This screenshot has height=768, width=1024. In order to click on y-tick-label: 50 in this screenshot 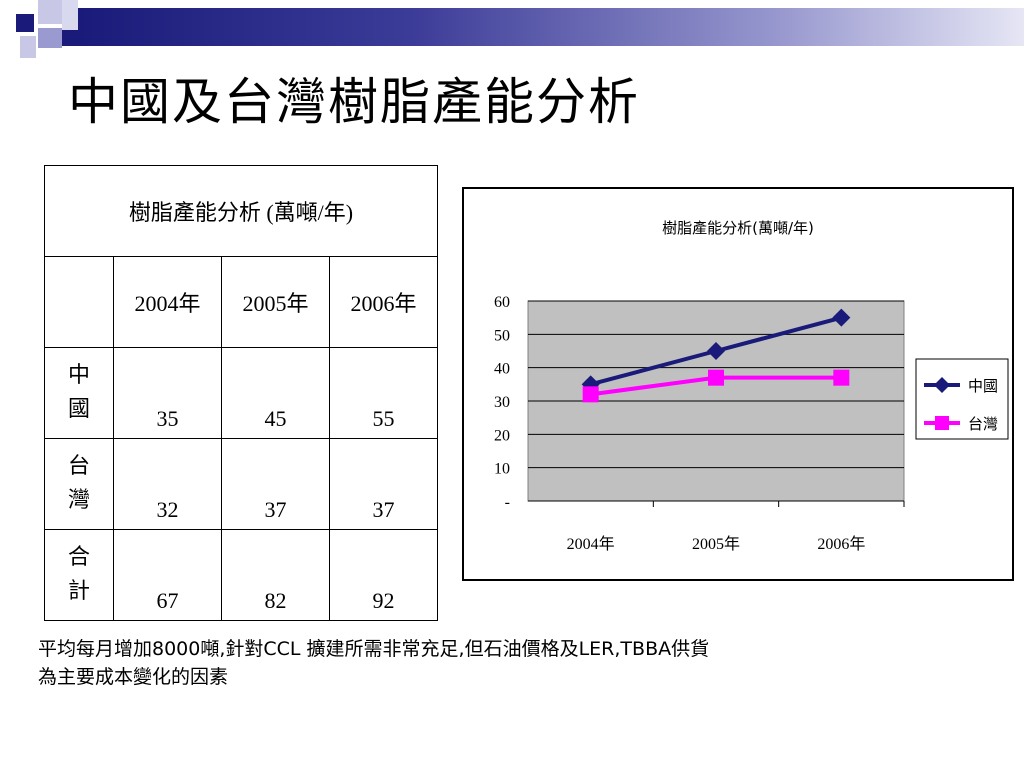, I will do `click(502, 335)`.